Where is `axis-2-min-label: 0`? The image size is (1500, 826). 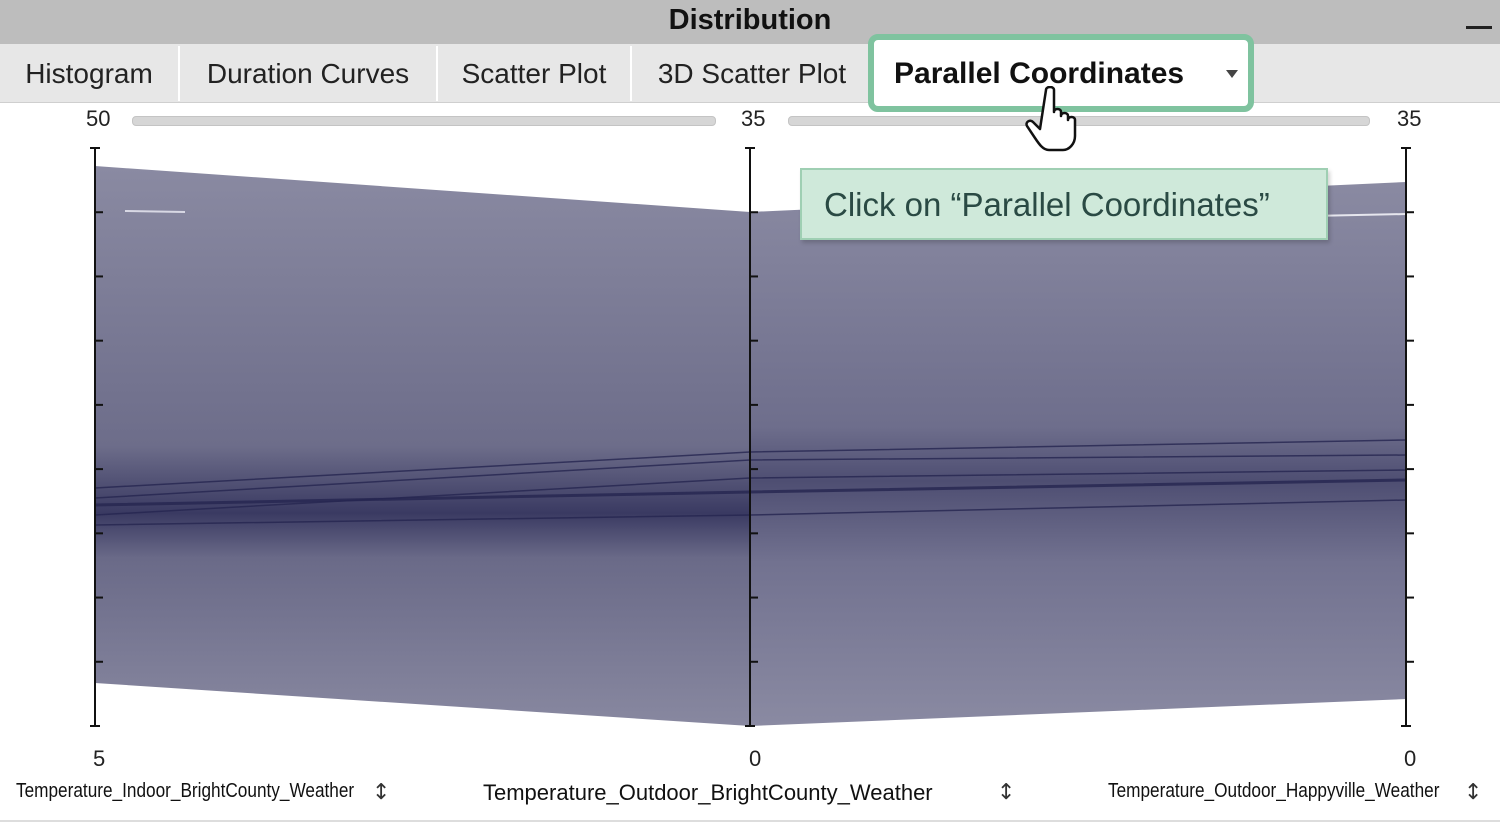
axis-2-min-label: 0 is located at coordinates (755, 758).